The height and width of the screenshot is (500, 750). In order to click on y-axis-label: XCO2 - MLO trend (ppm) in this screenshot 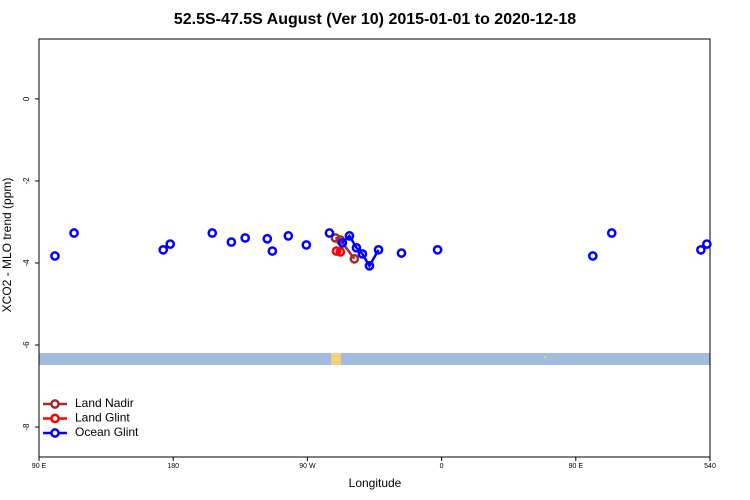, I will do `click(7, 245)`.